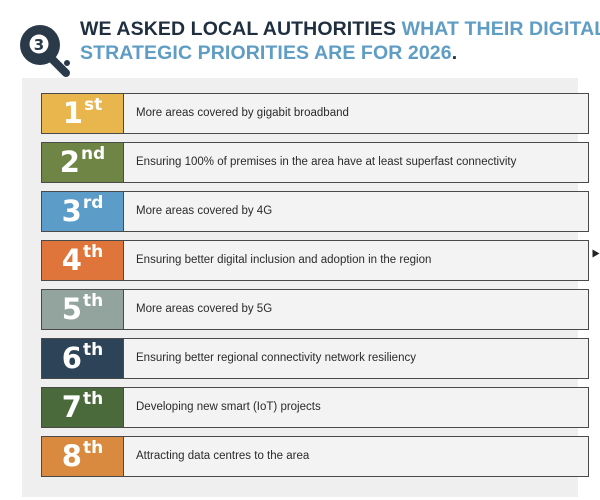 The width and height of the screenshot is (600, 500). Describe the element at coordinates (204, 309) in the screenshot. I see `priority-text: More areas covered by 5G` at that location.